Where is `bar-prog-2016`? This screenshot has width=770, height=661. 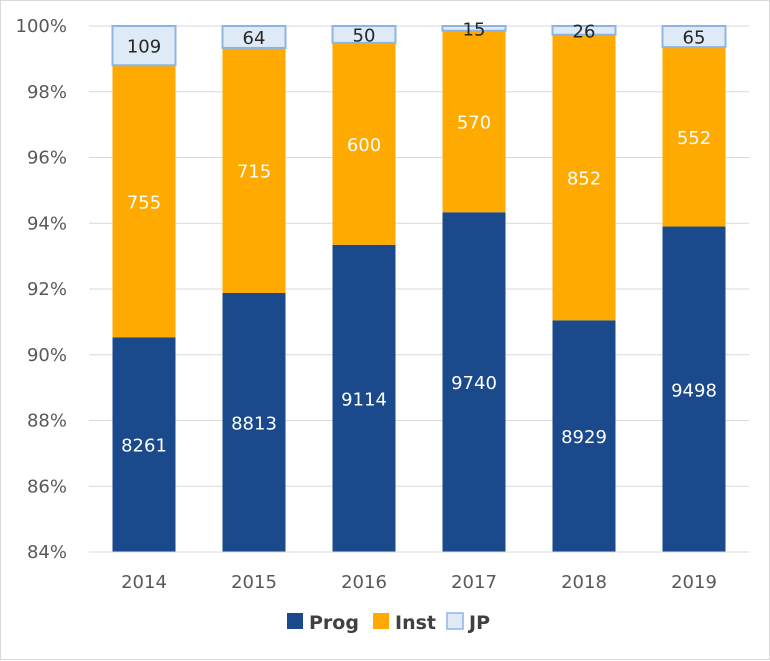
bar-prog-2016 is located at coordinates (364, 398).